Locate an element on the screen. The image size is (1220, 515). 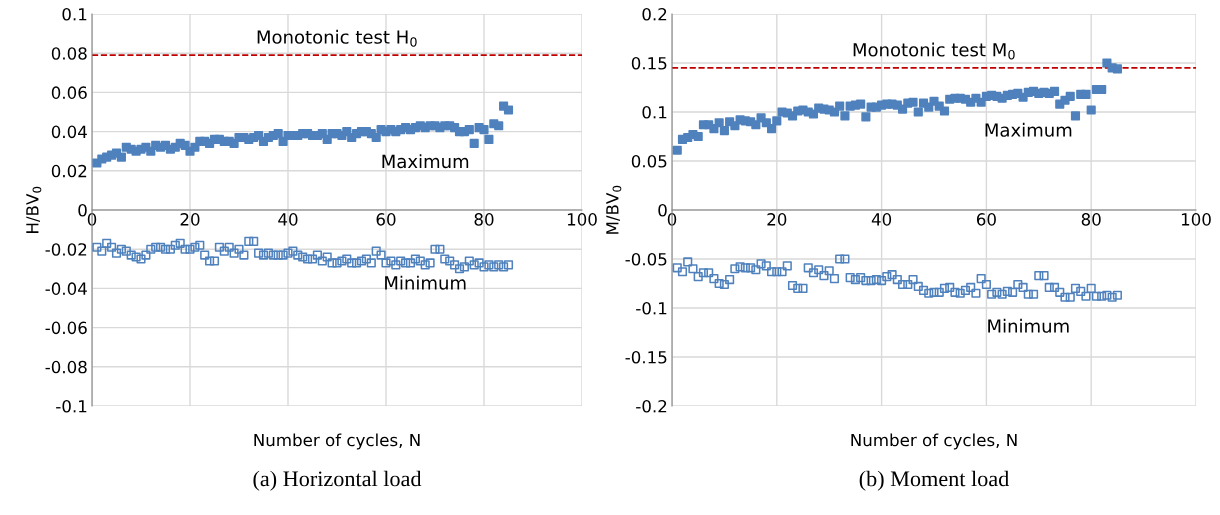
text: (a) Horizontal load is located at coordinates (337, 480).